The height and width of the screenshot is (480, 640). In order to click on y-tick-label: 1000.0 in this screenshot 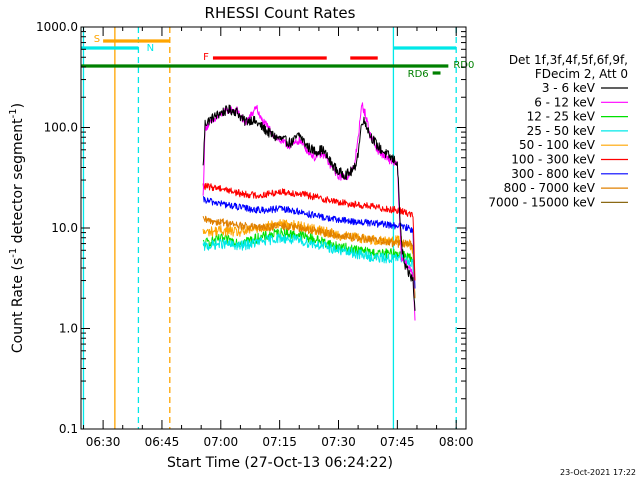, I will do `click(57, 27)`.